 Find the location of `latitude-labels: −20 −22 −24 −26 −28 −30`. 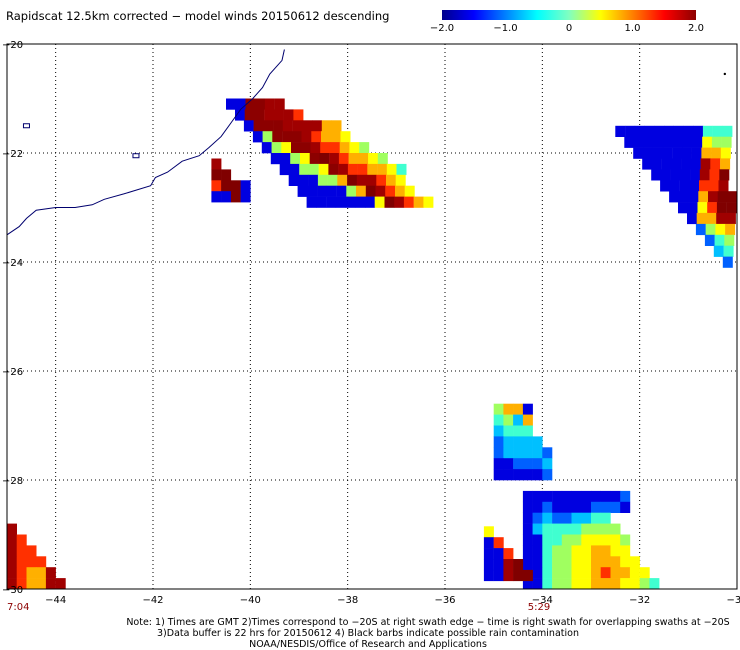

latitude-labels: −20 −22 −24 −26 −28 −30 is located at coordinates (12, 318).